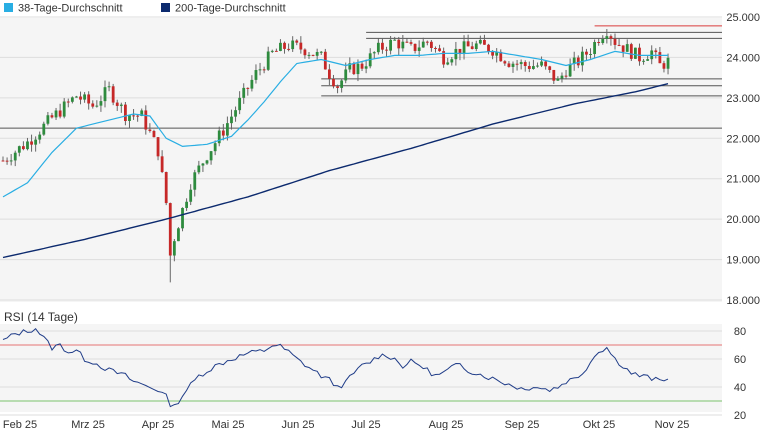  I want to click on rsi-panel-title: RSI (14 Tage), so click(41, 317).